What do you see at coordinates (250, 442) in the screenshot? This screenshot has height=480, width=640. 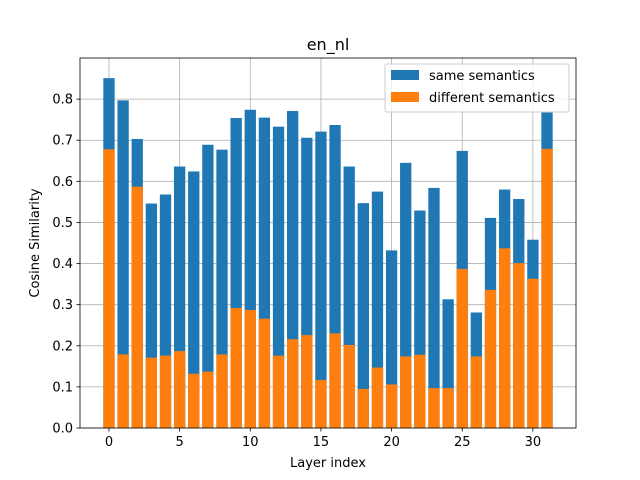 I see `x-tick-label: 10` at bounding box center [250, 442].